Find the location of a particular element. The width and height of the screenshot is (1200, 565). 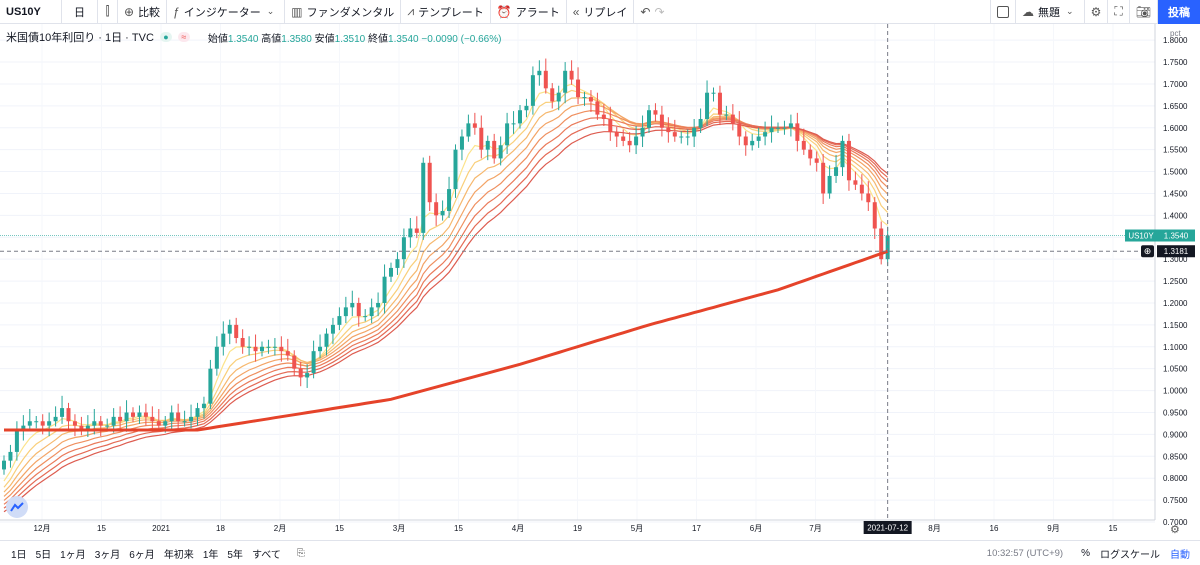

fullscreen-button: ⛶ is located at coordinates (1119, 12).